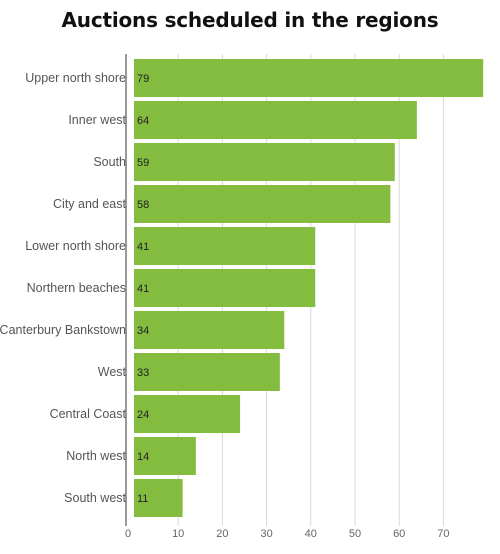 Image resolution: width=500 pixels, height=554 pixels. Describe the element at coordinates (143, 205) in the screenshot. I see `bar-value-label: 58` at that location.